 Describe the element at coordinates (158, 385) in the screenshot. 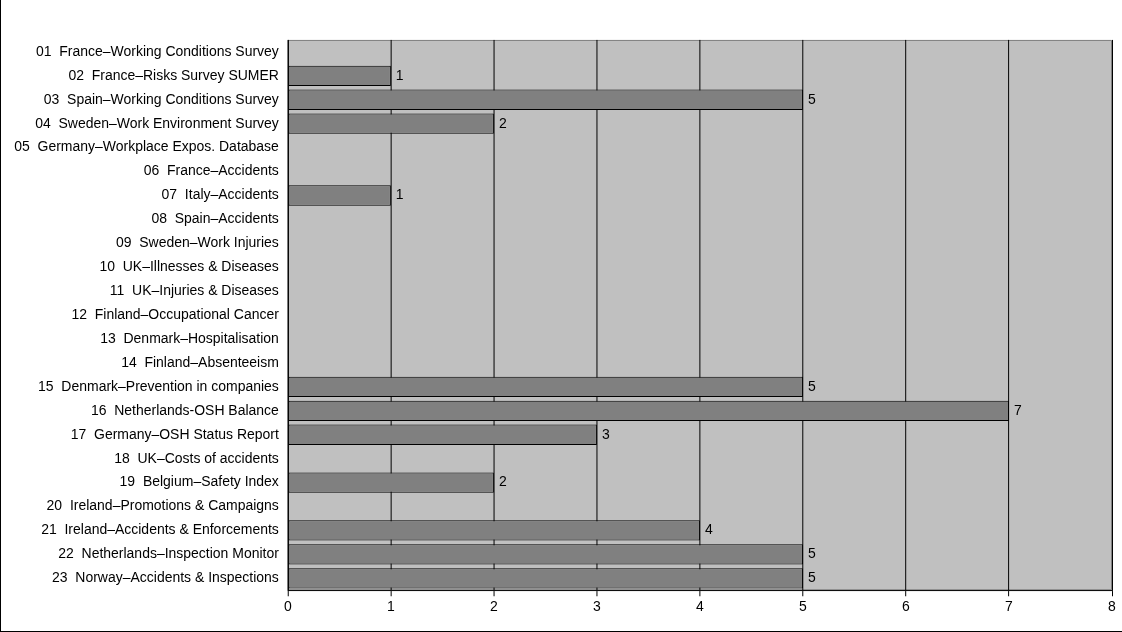

I see `y-tick-label: 15 Denmark–Prevention in companies` at that location.